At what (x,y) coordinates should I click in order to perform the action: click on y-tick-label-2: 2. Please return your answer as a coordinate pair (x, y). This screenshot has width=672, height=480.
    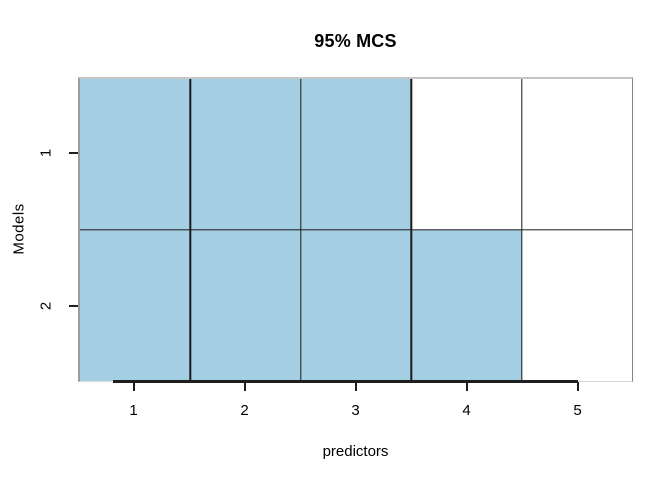
    Looking at the image, I should click on (46, 305).